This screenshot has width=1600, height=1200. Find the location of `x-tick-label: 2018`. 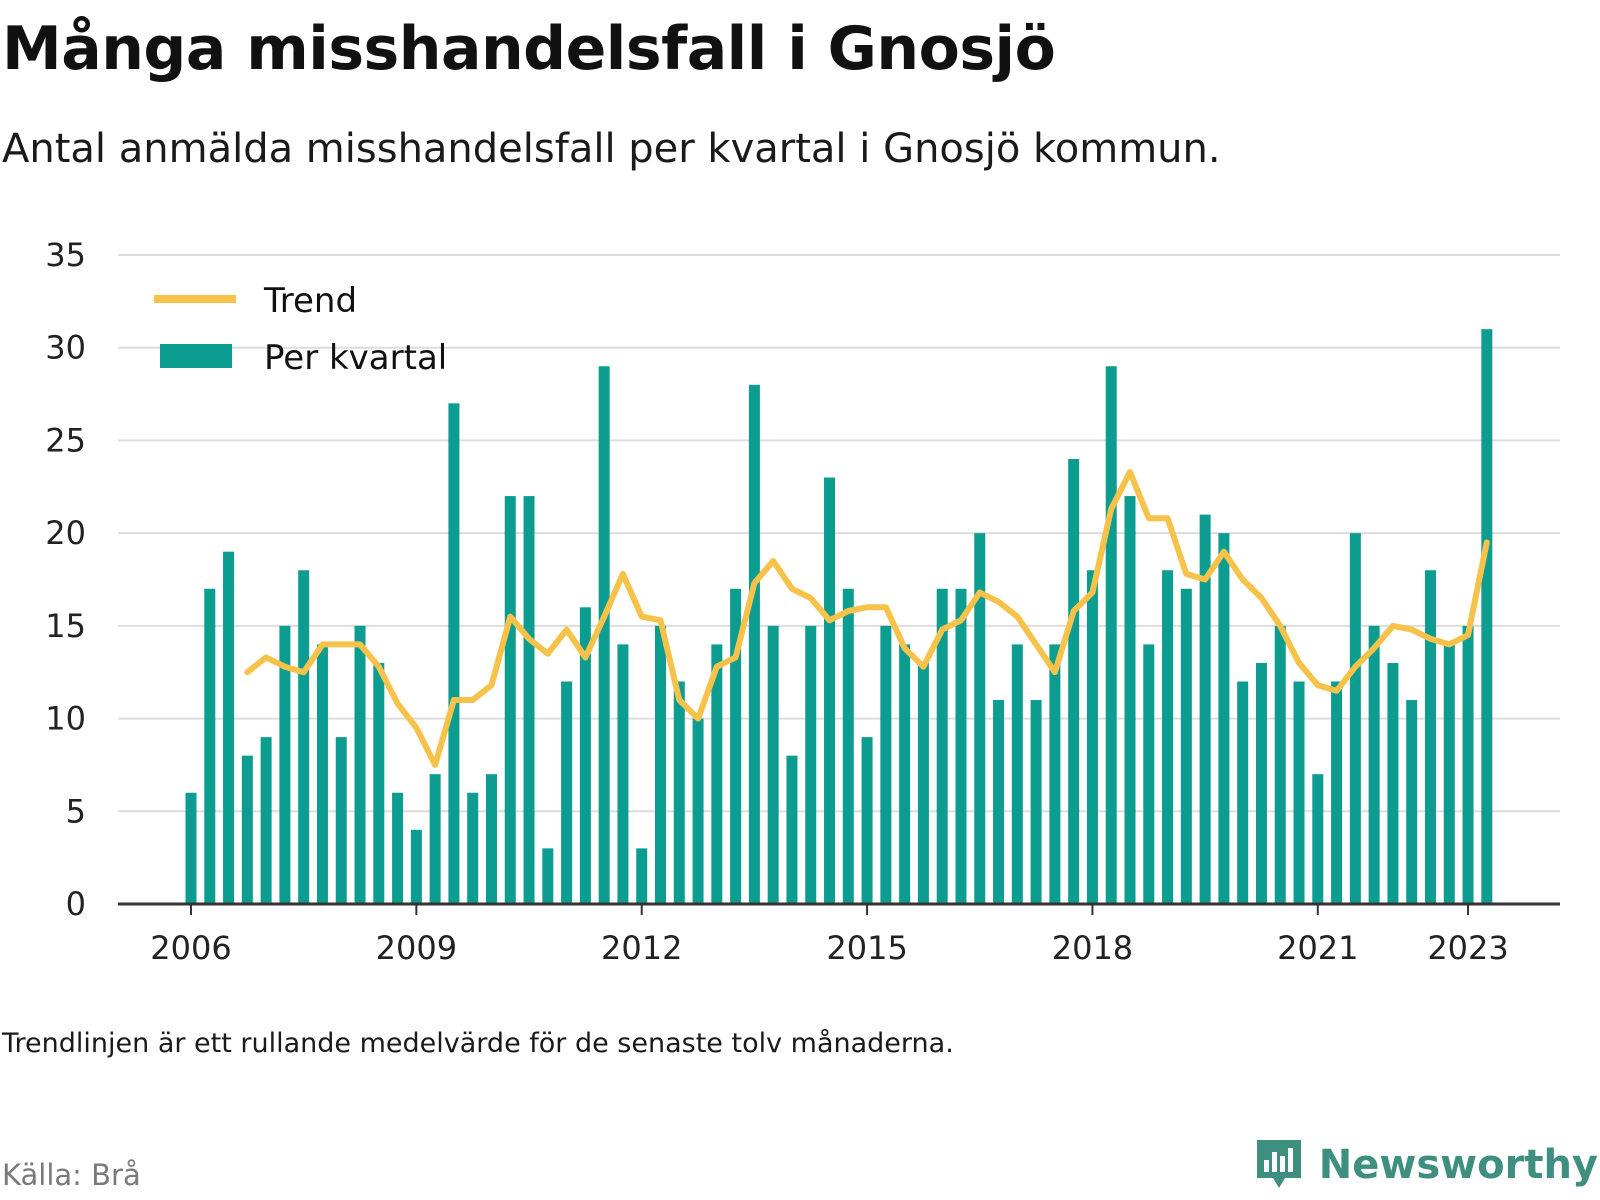

x-tick-label: 2018 is located at coordinates (1092, 948).